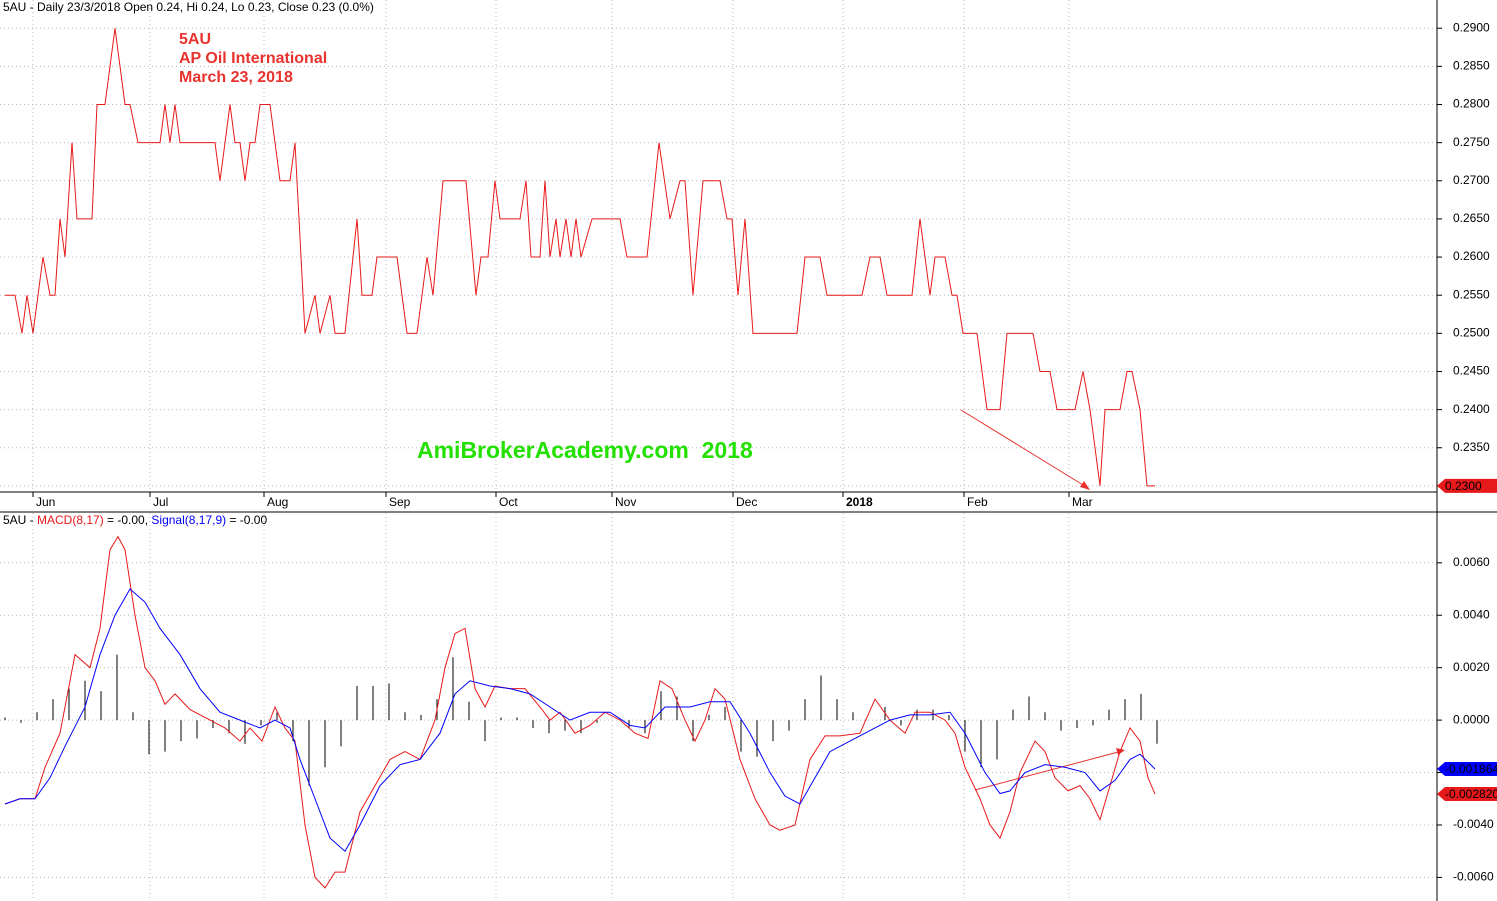 Image resolution: width=1497 pixels, height=901 pixels. Describe the element at coordinates (1471, 180) in the screenshot. I see `y-tick-label: 0.2700` at that location.